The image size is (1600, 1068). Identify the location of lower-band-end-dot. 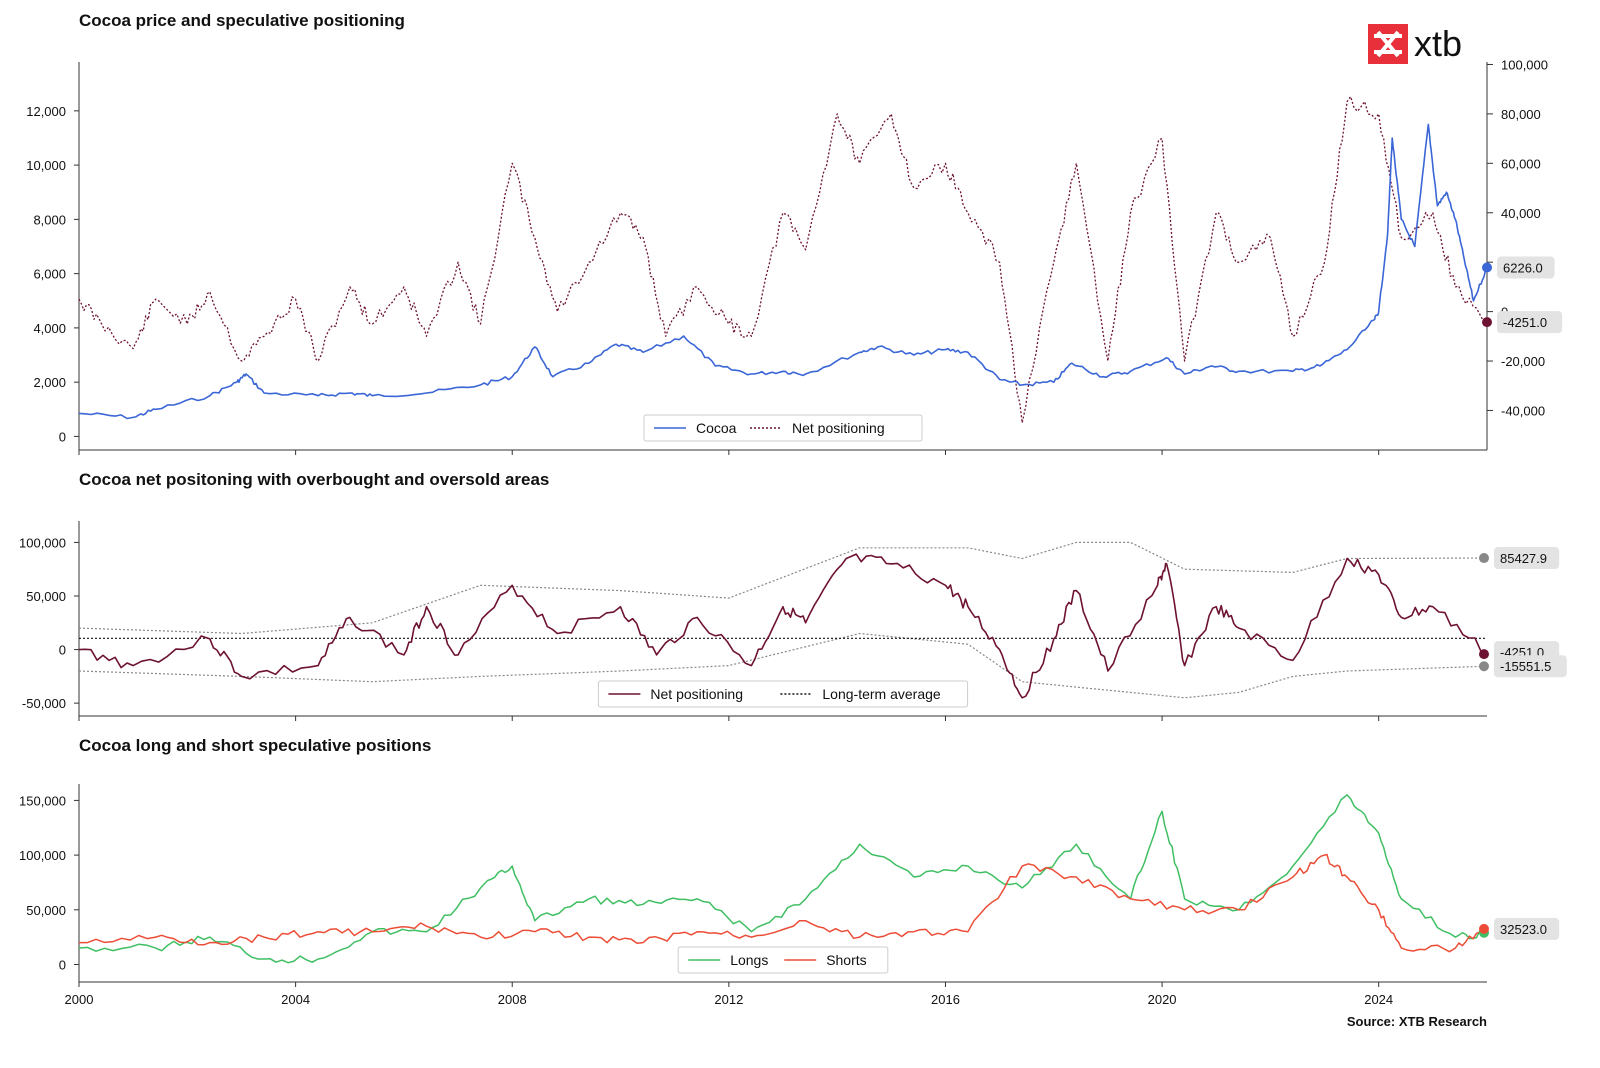
(1484, 666).